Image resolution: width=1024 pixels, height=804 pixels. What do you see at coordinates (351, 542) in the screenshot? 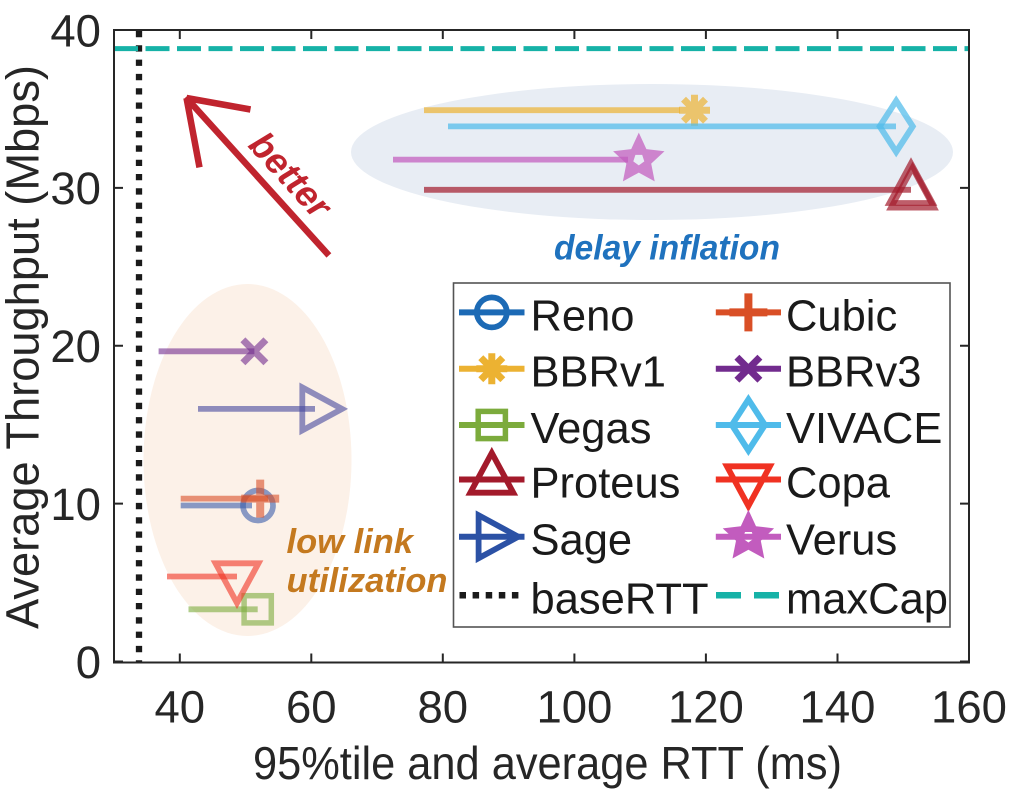
I see `svg-text: low link` at bounding box center [351, 542].